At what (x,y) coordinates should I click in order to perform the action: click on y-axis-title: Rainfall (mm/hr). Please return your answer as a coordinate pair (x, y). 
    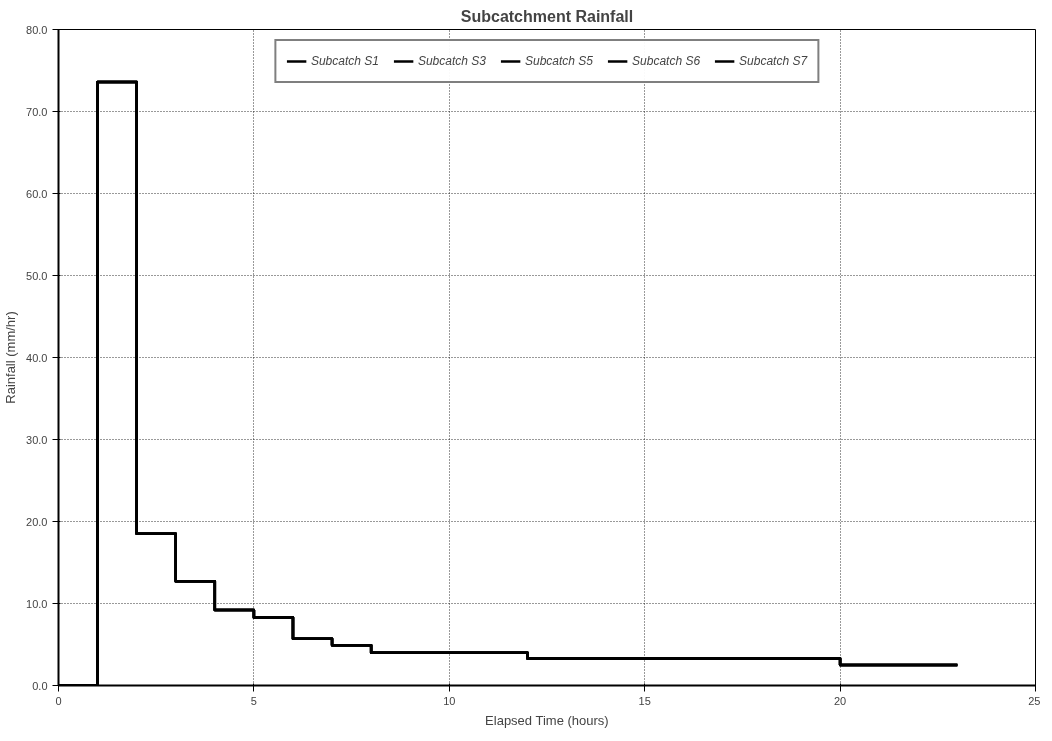
    Looking at the image, I should click on (11, 357).